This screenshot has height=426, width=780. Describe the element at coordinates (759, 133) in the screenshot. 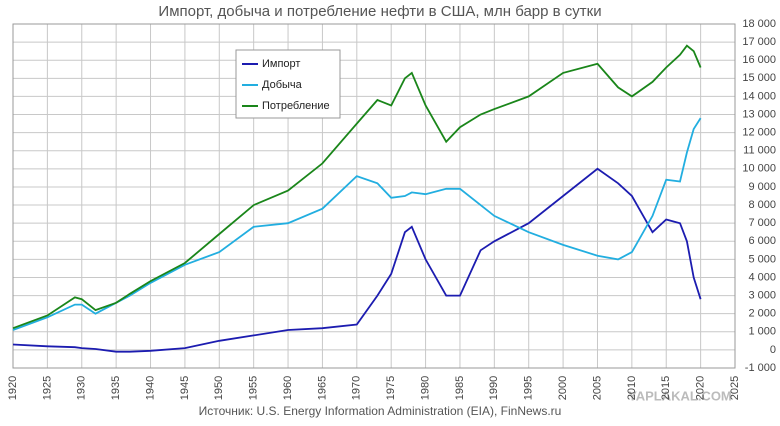

I see `y-tick-label: 12 000` at that location.